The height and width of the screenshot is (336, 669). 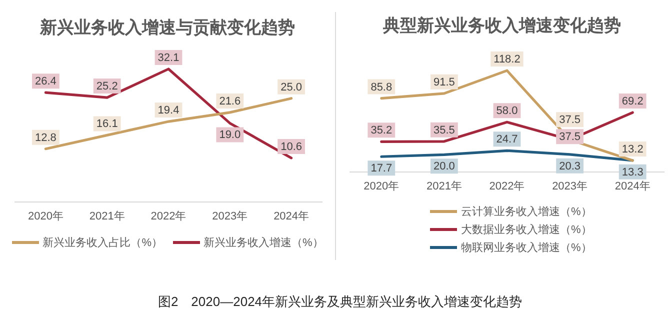 I want to click on data-label: 21.6, so click(x=230, y=101).